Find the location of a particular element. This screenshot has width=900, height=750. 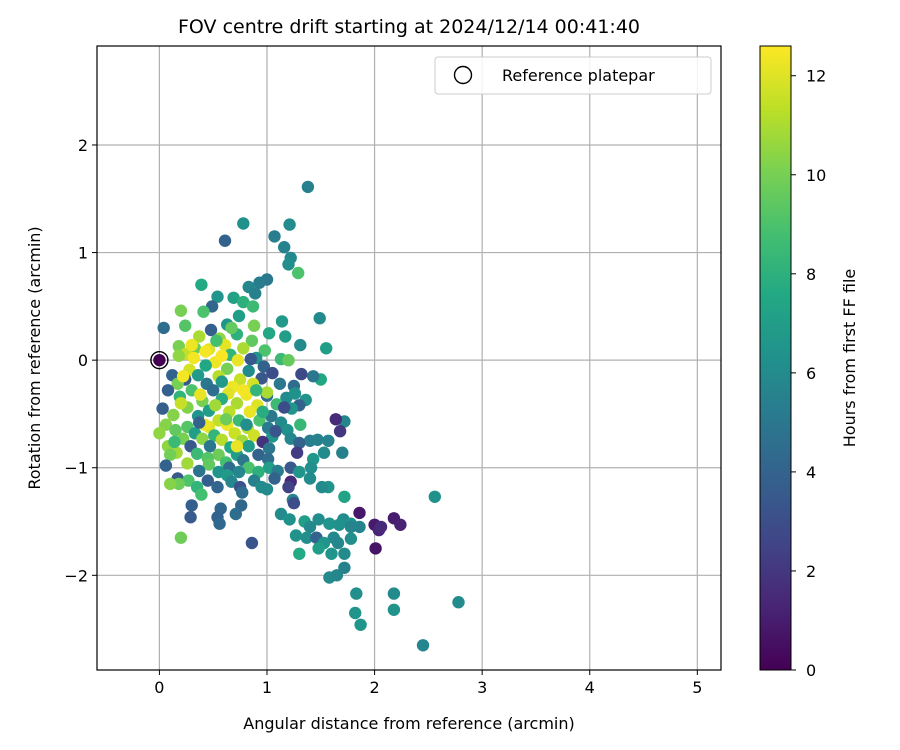

legend-box is located at coordinates (573, 75).